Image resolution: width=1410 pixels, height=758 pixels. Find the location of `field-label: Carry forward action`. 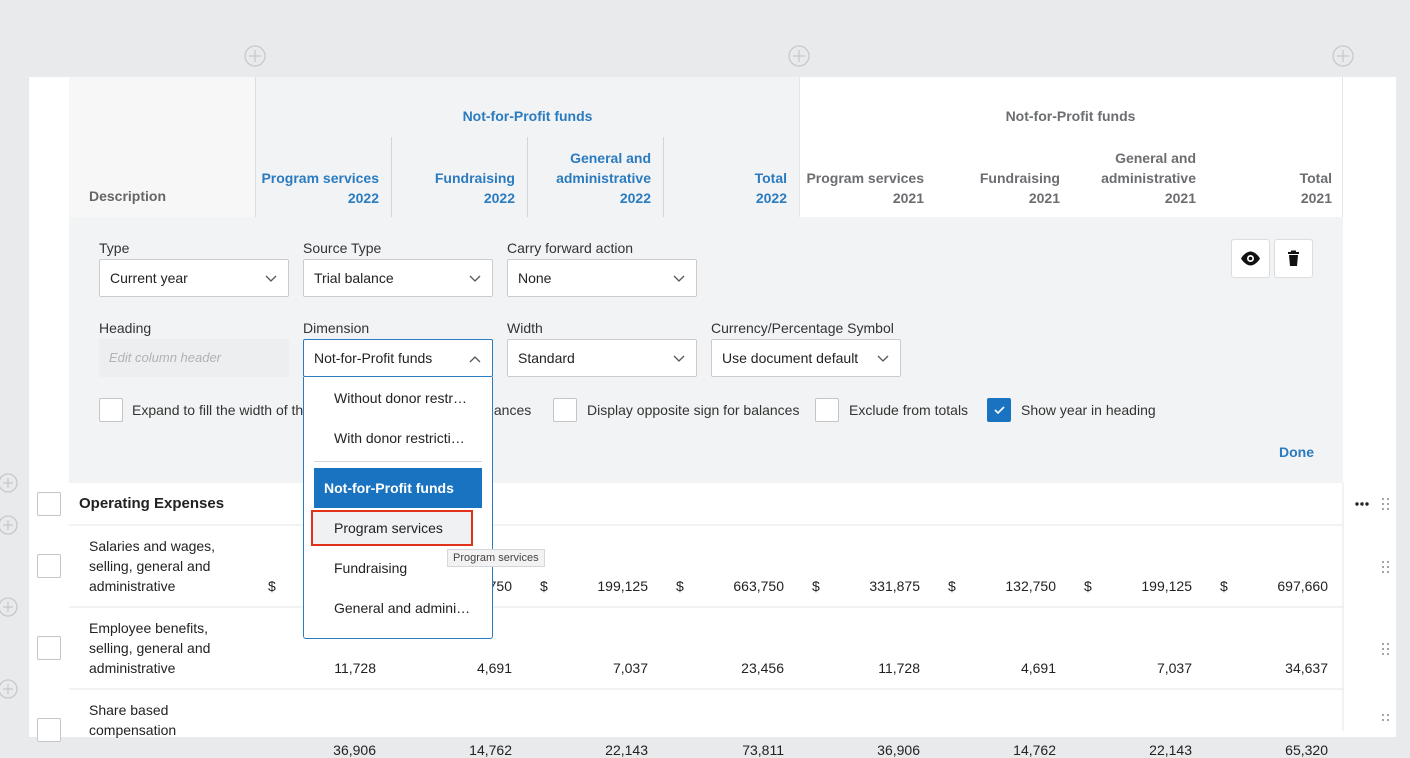

field-label: Carry forward action is located at coordinates (570, 248).